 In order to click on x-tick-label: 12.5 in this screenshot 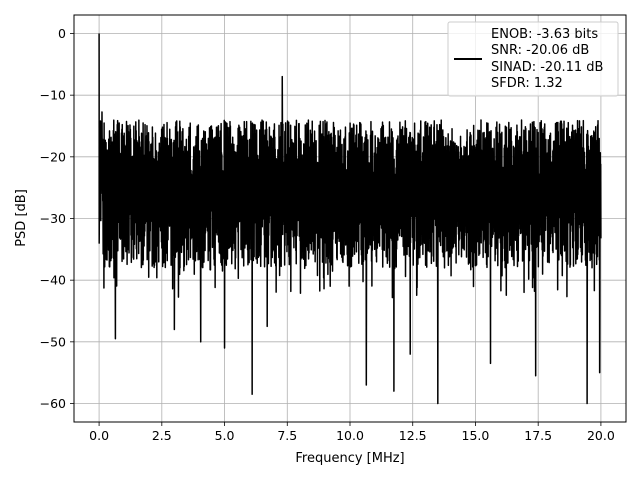, I will do `click(413, 435)`.